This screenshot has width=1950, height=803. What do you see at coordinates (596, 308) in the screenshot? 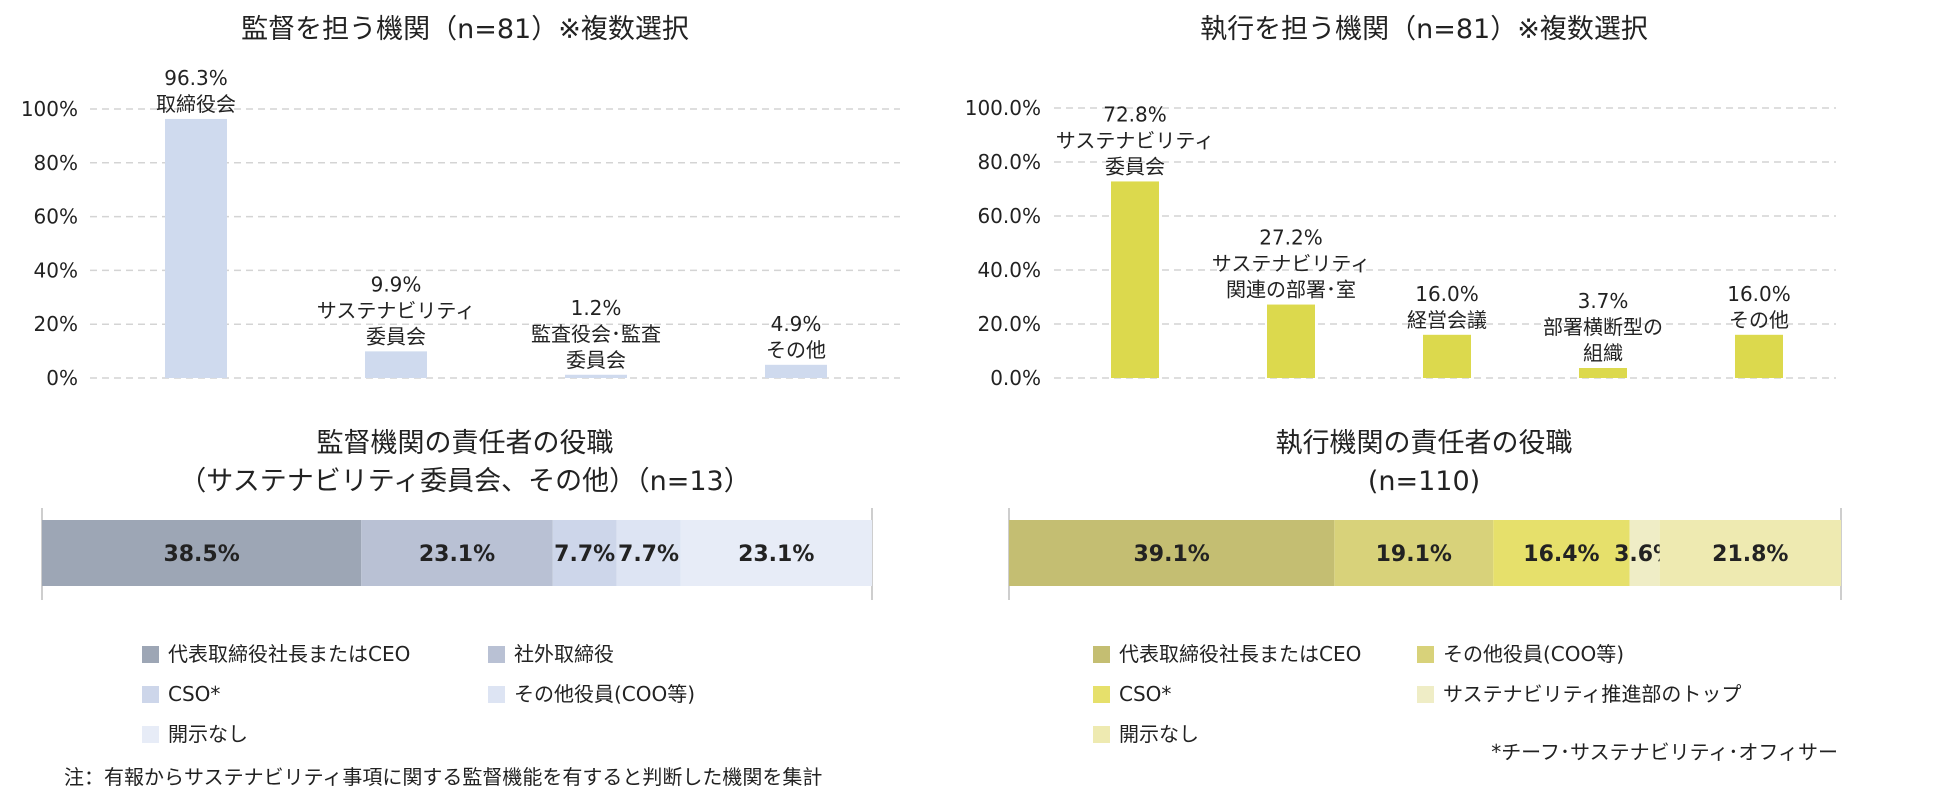
I see `data-label: 1.2%` at bounding box center [596, 308].